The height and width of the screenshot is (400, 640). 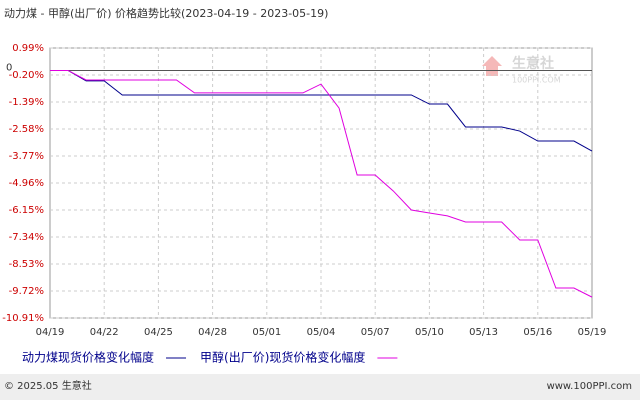 I want to click on watermark-name: 生意社, so click(x=533, y=63).